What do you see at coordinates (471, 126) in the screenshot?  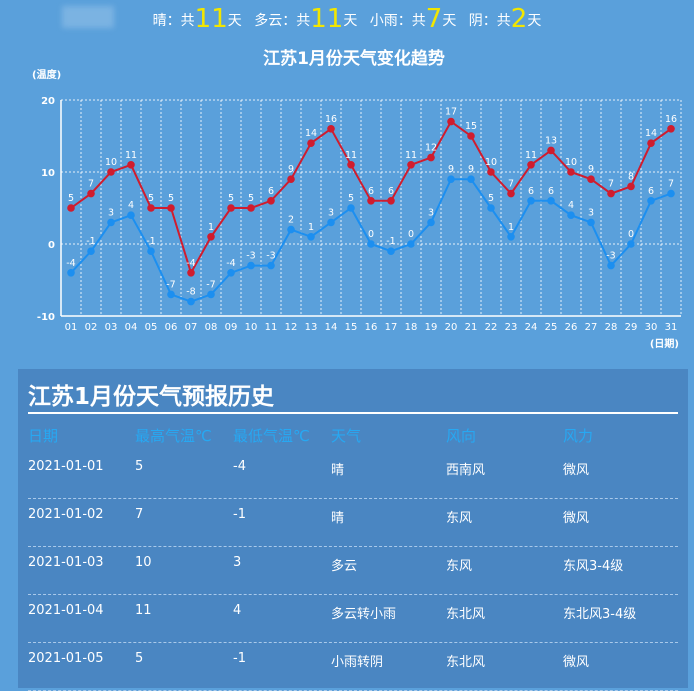 I see `data-label: 15` at bounding box center [471, 126].